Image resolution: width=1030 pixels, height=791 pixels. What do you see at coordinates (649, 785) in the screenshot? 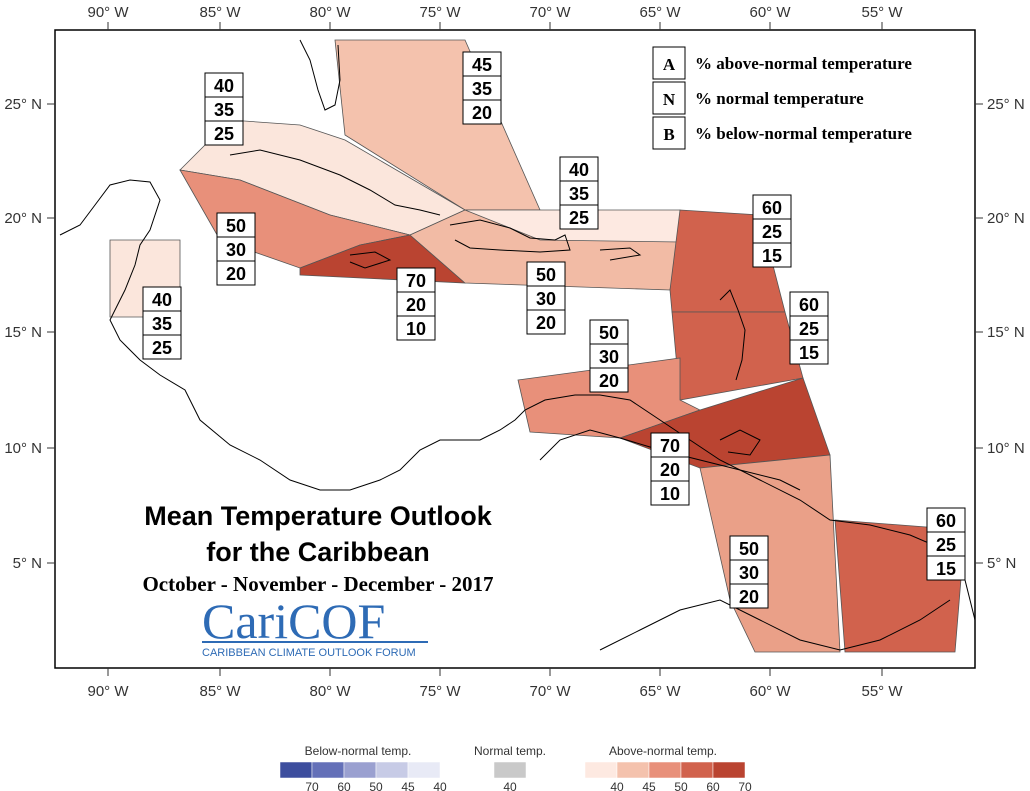
I see `colorbar-above-tick: 45` at bounding box center [649, 785].